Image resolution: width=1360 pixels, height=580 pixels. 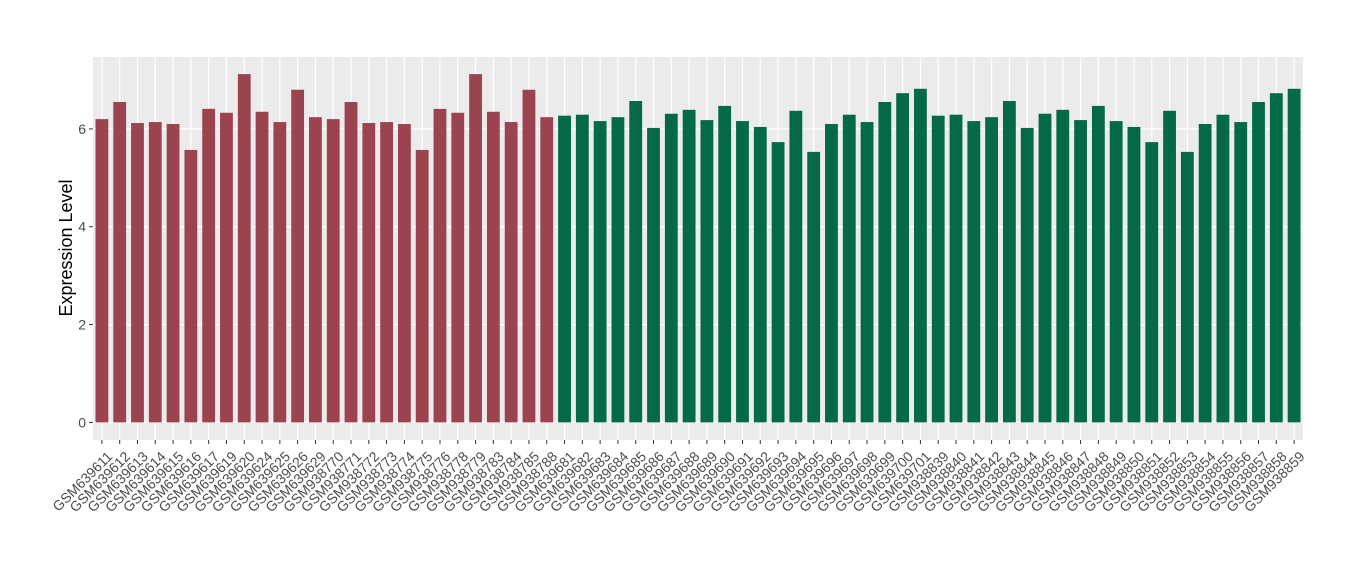 I want to click on y-tick-label: 2, so click(x=82, y=325).